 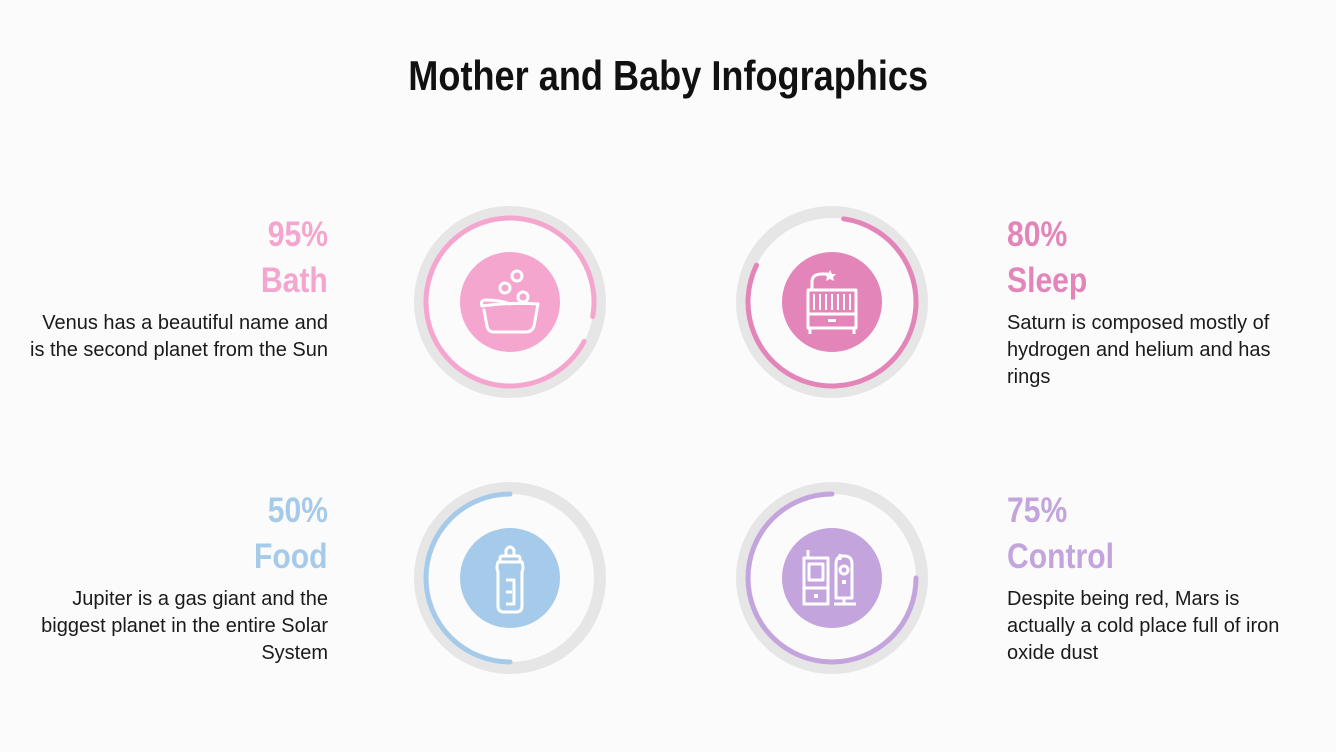 I want to click on crib-icon, so click(x=832, y=302).